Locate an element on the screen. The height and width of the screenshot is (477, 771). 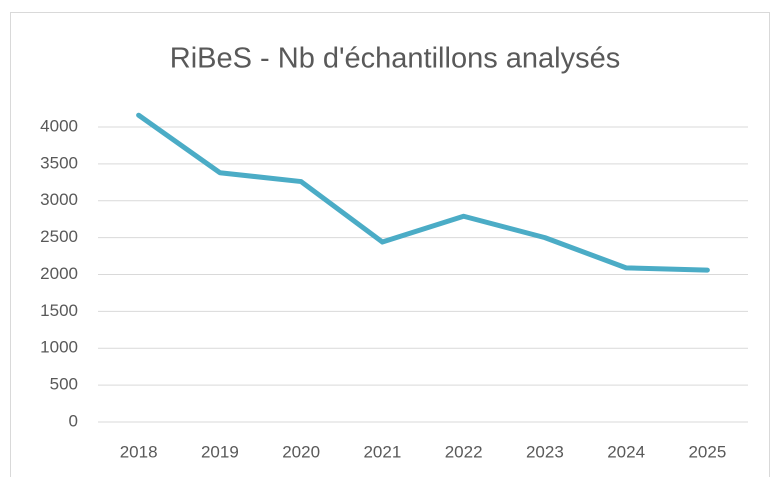
y-tick-label: 1500 is located at coordinates (59, 310).